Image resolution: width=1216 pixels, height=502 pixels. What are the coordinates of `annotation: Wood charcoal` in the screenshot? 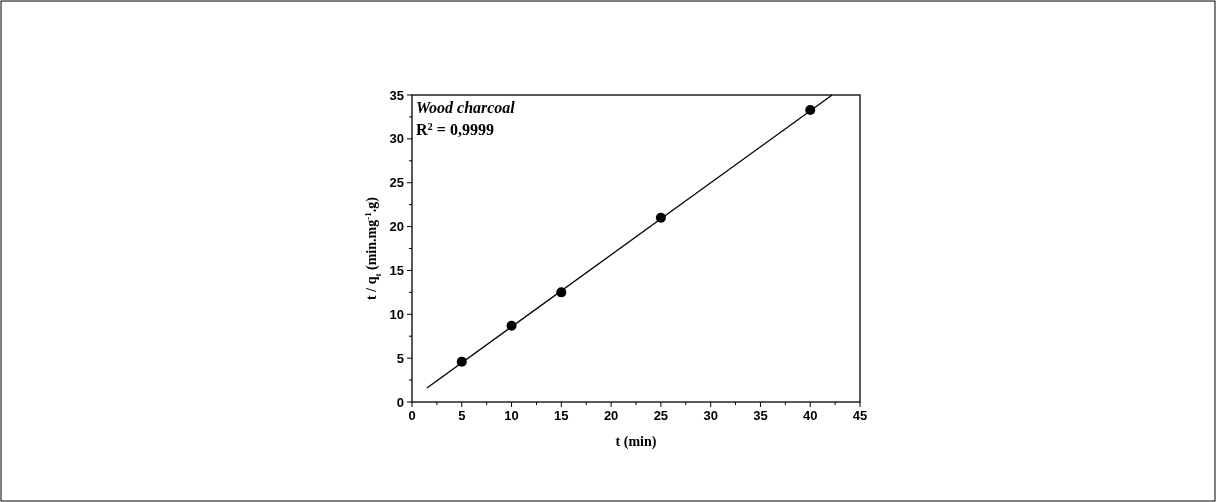 It's located at (466, 107).